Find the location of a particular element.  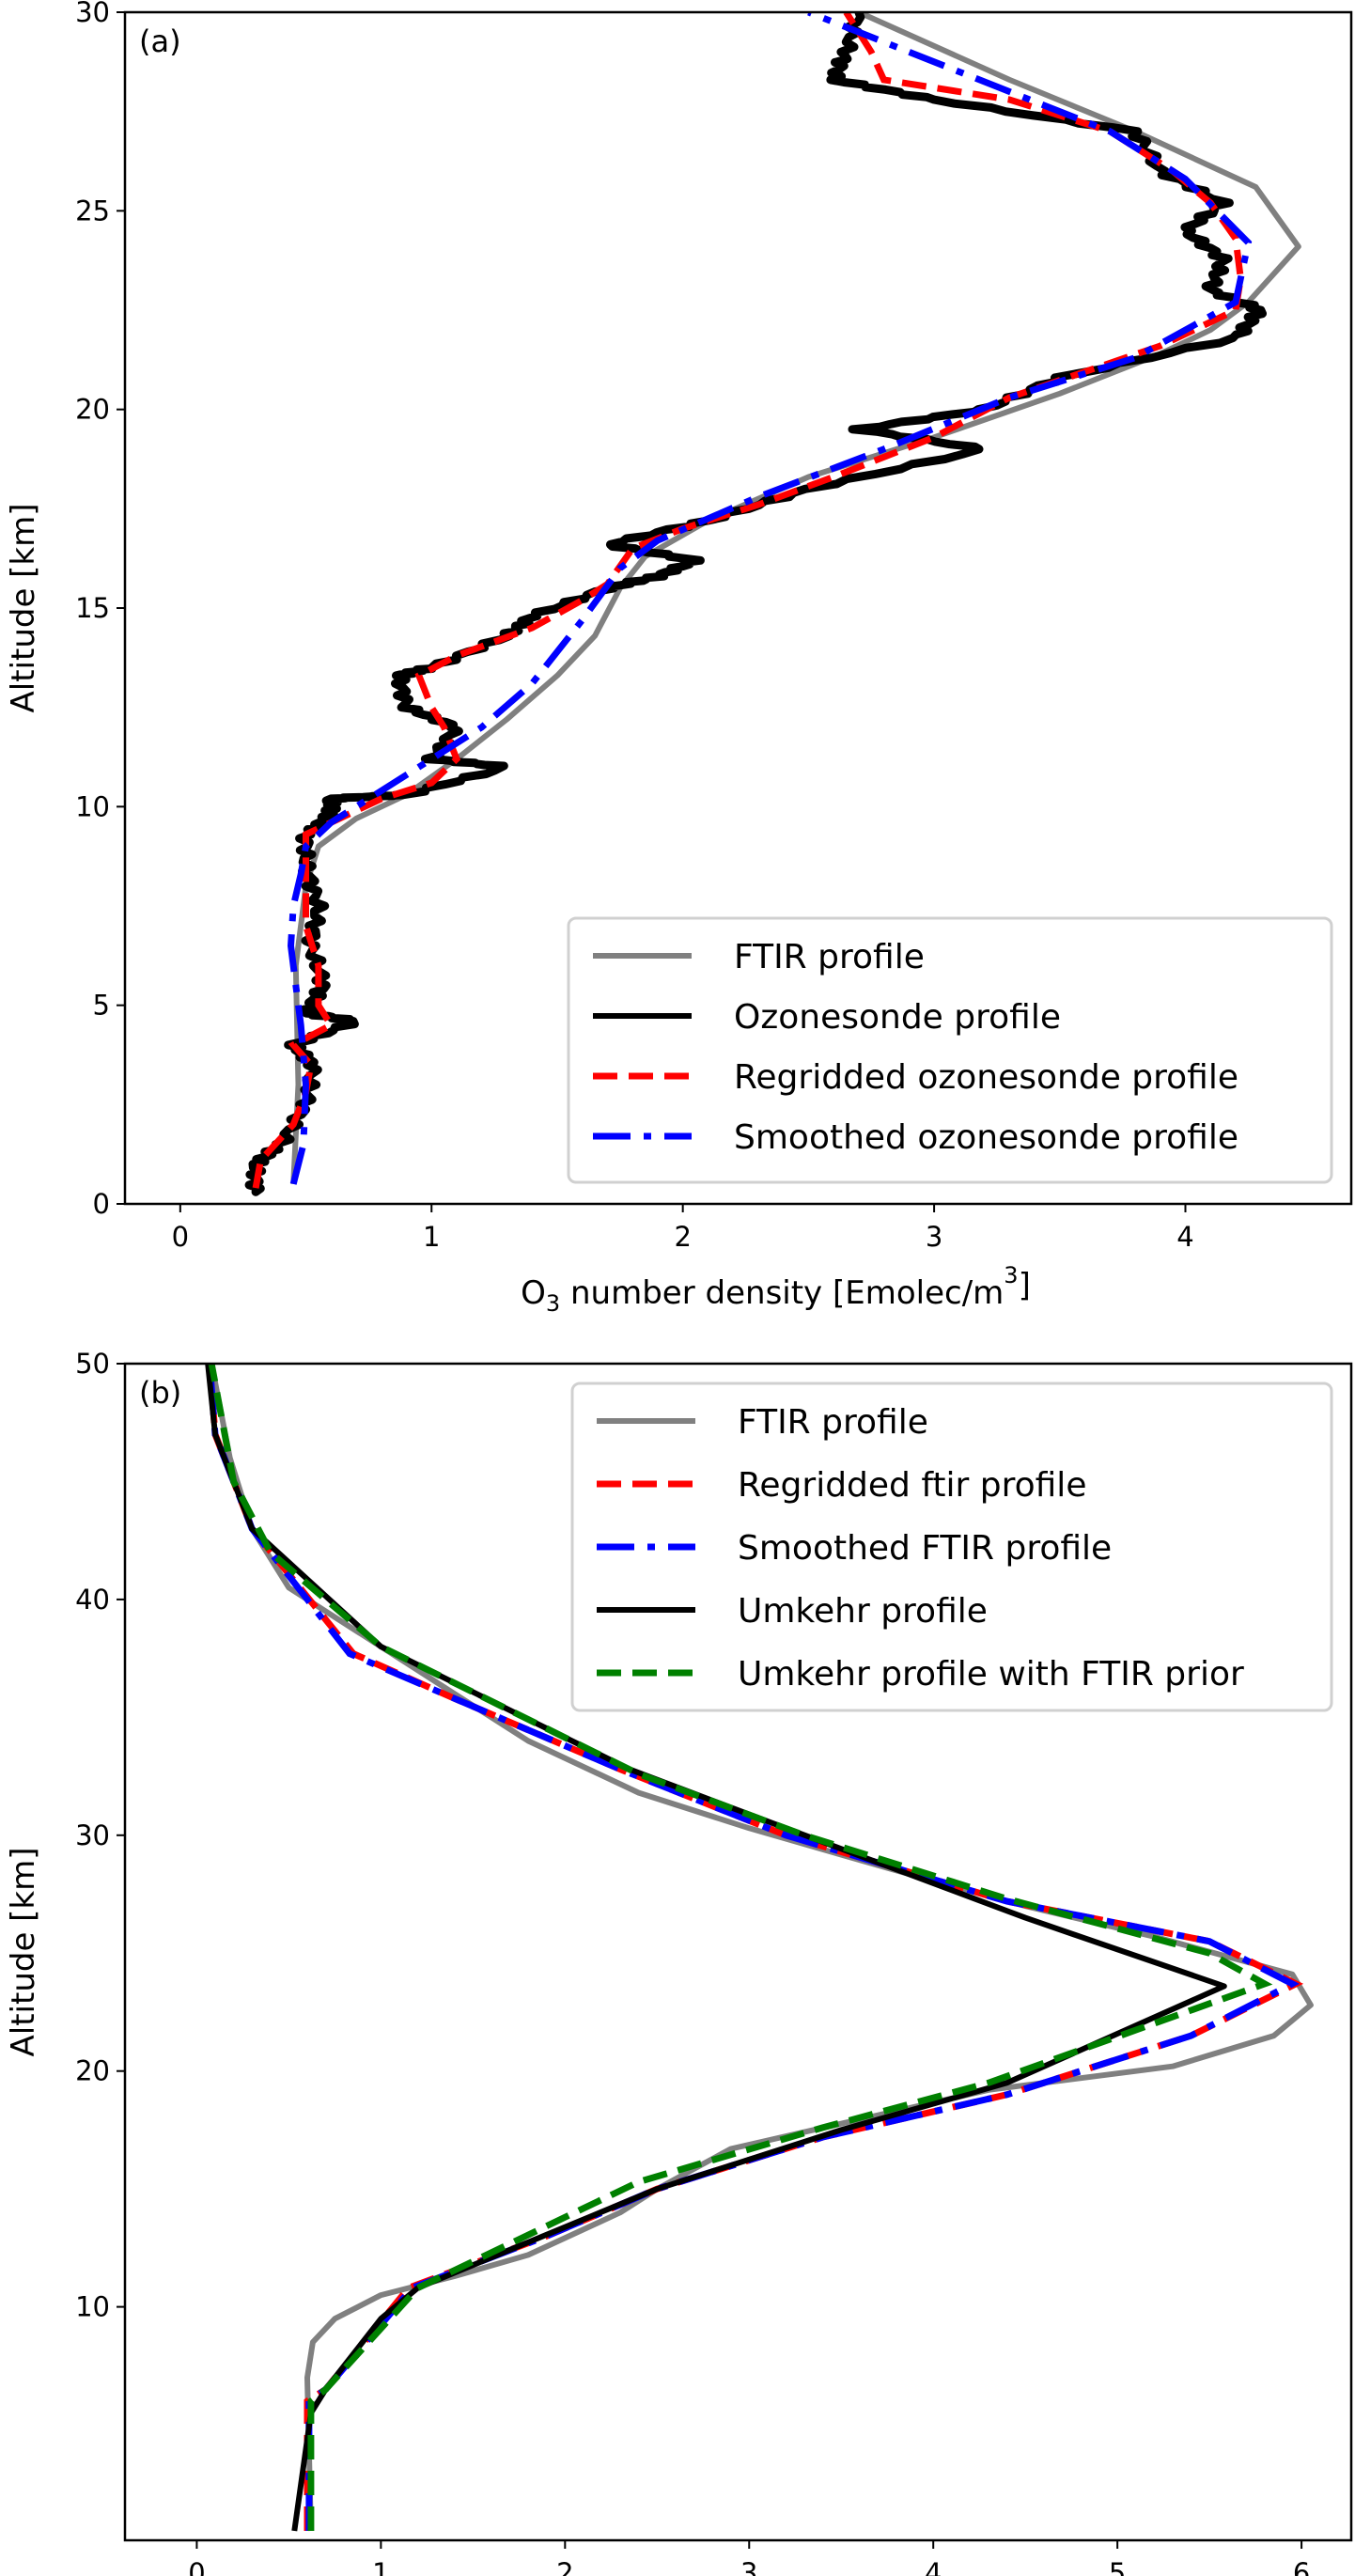

x-axis-label-sup: 3 is located at coordinates (1011, 1275).